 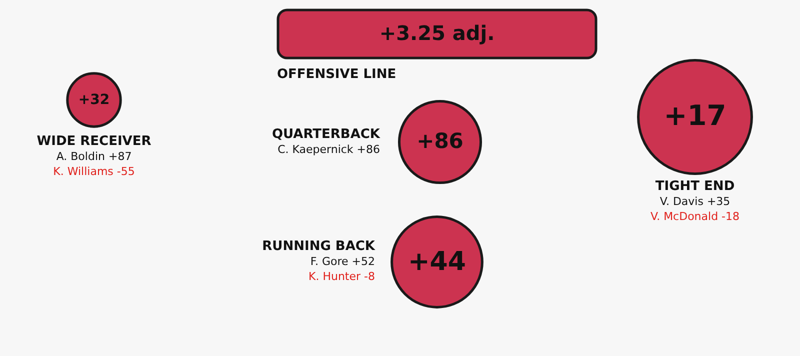 What do you see at coordinates (440, 141) in the screenshot?
I see `data-label: +86` at bounding box center [440, 141].